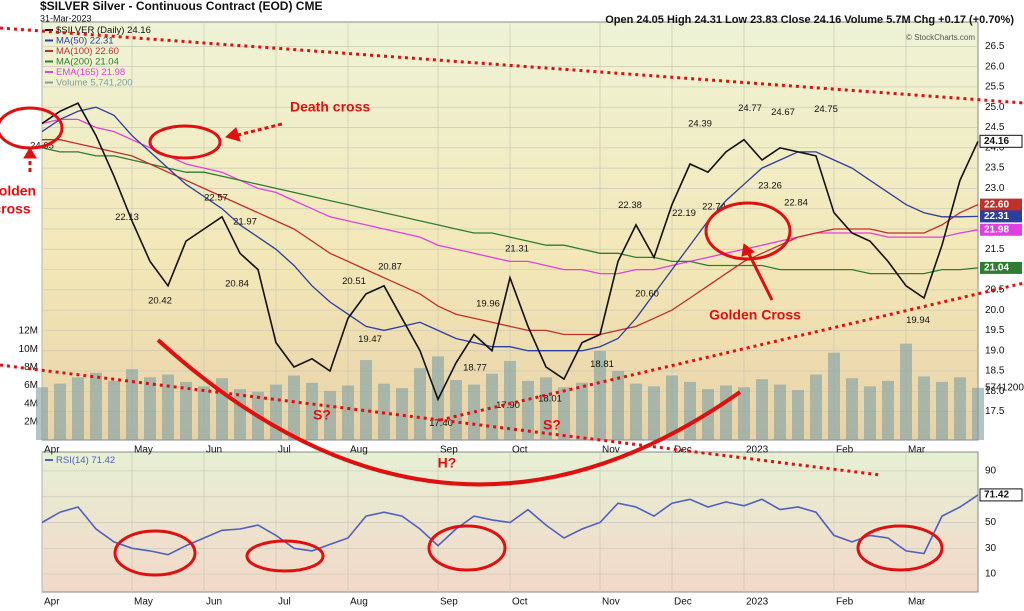 The height and width of the screenshot is (611, 1024). I want to click on price-label: 20.84, so click(237, 284).